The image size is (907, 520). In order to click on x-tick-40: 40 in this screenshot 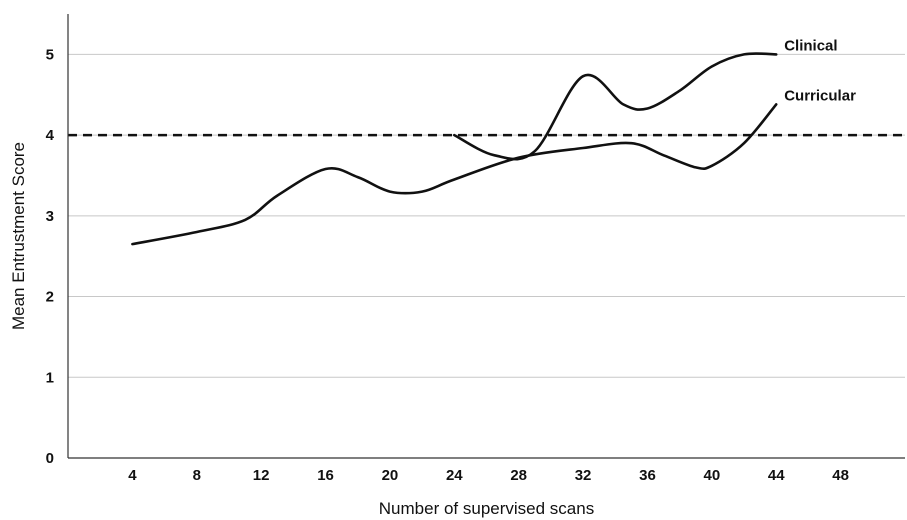, I will do `click(712, 475)`.